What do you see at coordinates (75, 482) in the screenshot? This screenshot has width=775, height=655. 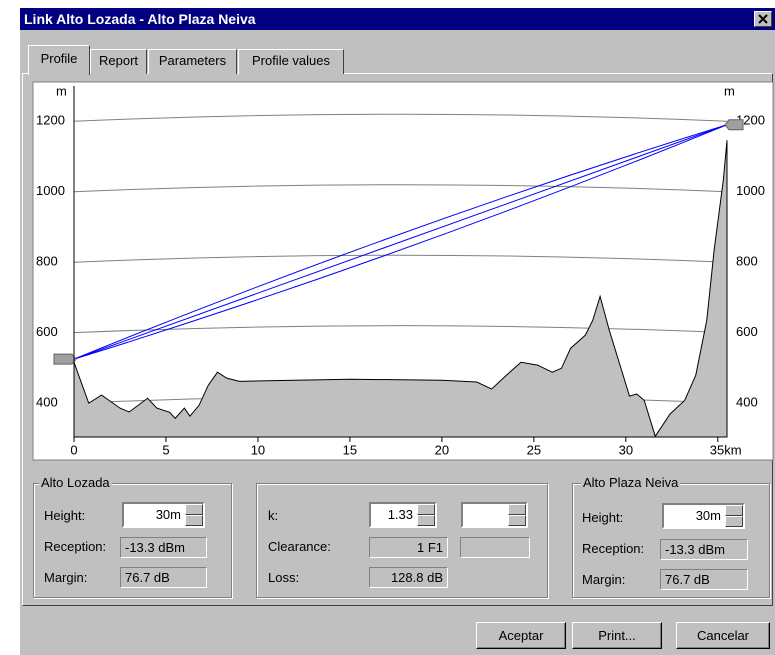 I see `group-title: Alto Lozada` at bounding box center [75, 482].